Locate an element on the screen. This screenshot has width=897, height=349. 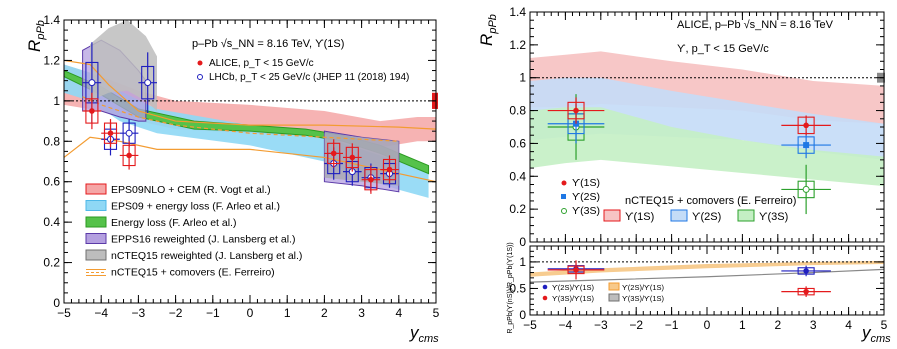
legend-model-label: Energy loss (F. Arleo et al.) is located at coordinates (173, 223).